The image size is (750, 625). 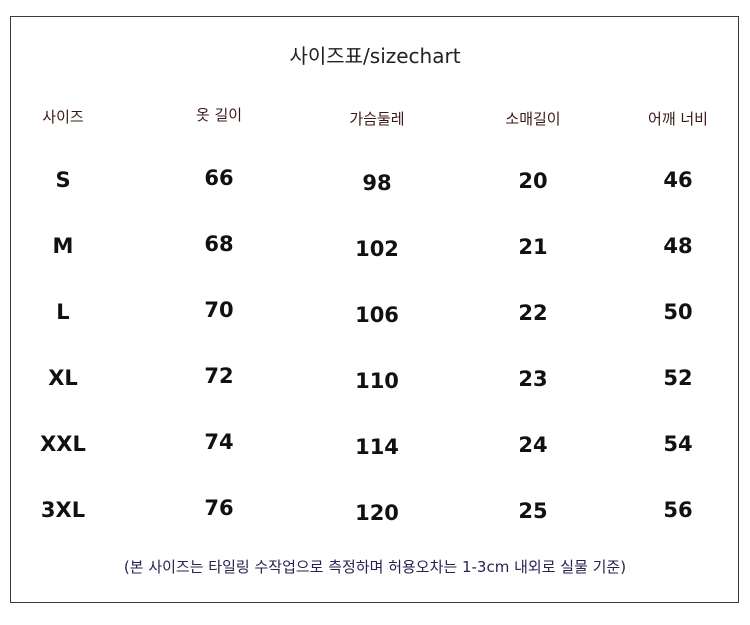 I want to click on measurement-cell: 70, so click(x=219, y=310).